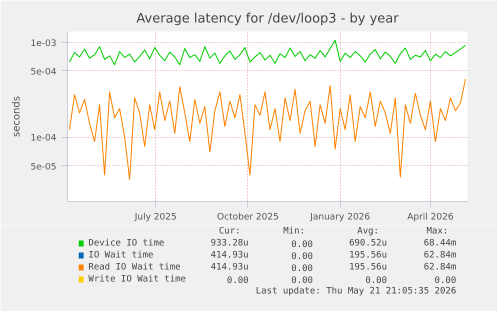 The width and height of the screenshot is (497, 311). What do you see at coordinates (43, 72) in the screenshot?
I see `y-tick-label: 5e-04` at bounding box center [43, 72].